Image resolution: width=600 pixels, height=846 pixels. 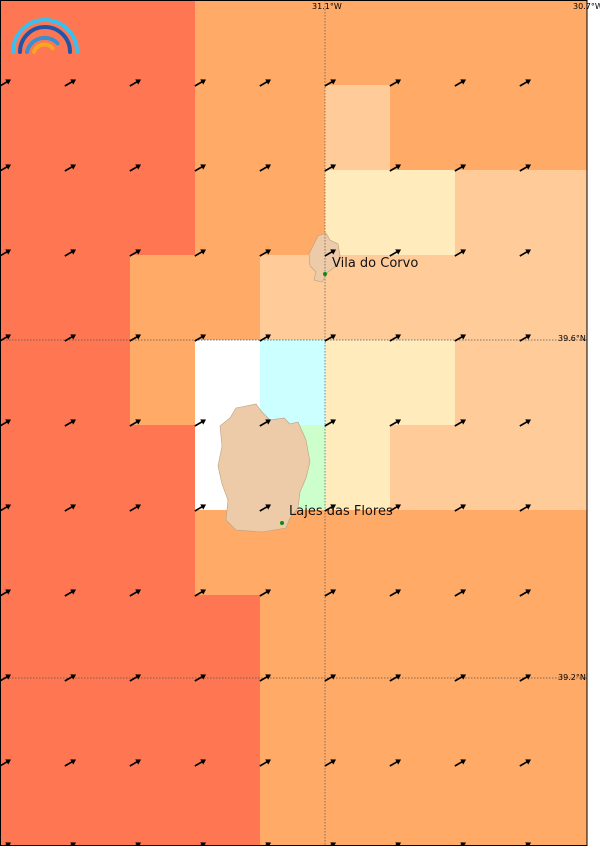 What do you see at coordinates (282, 523) in the screenshot?
I see `town-dot-lajes-das-flores` at bounding box center [282, 523].